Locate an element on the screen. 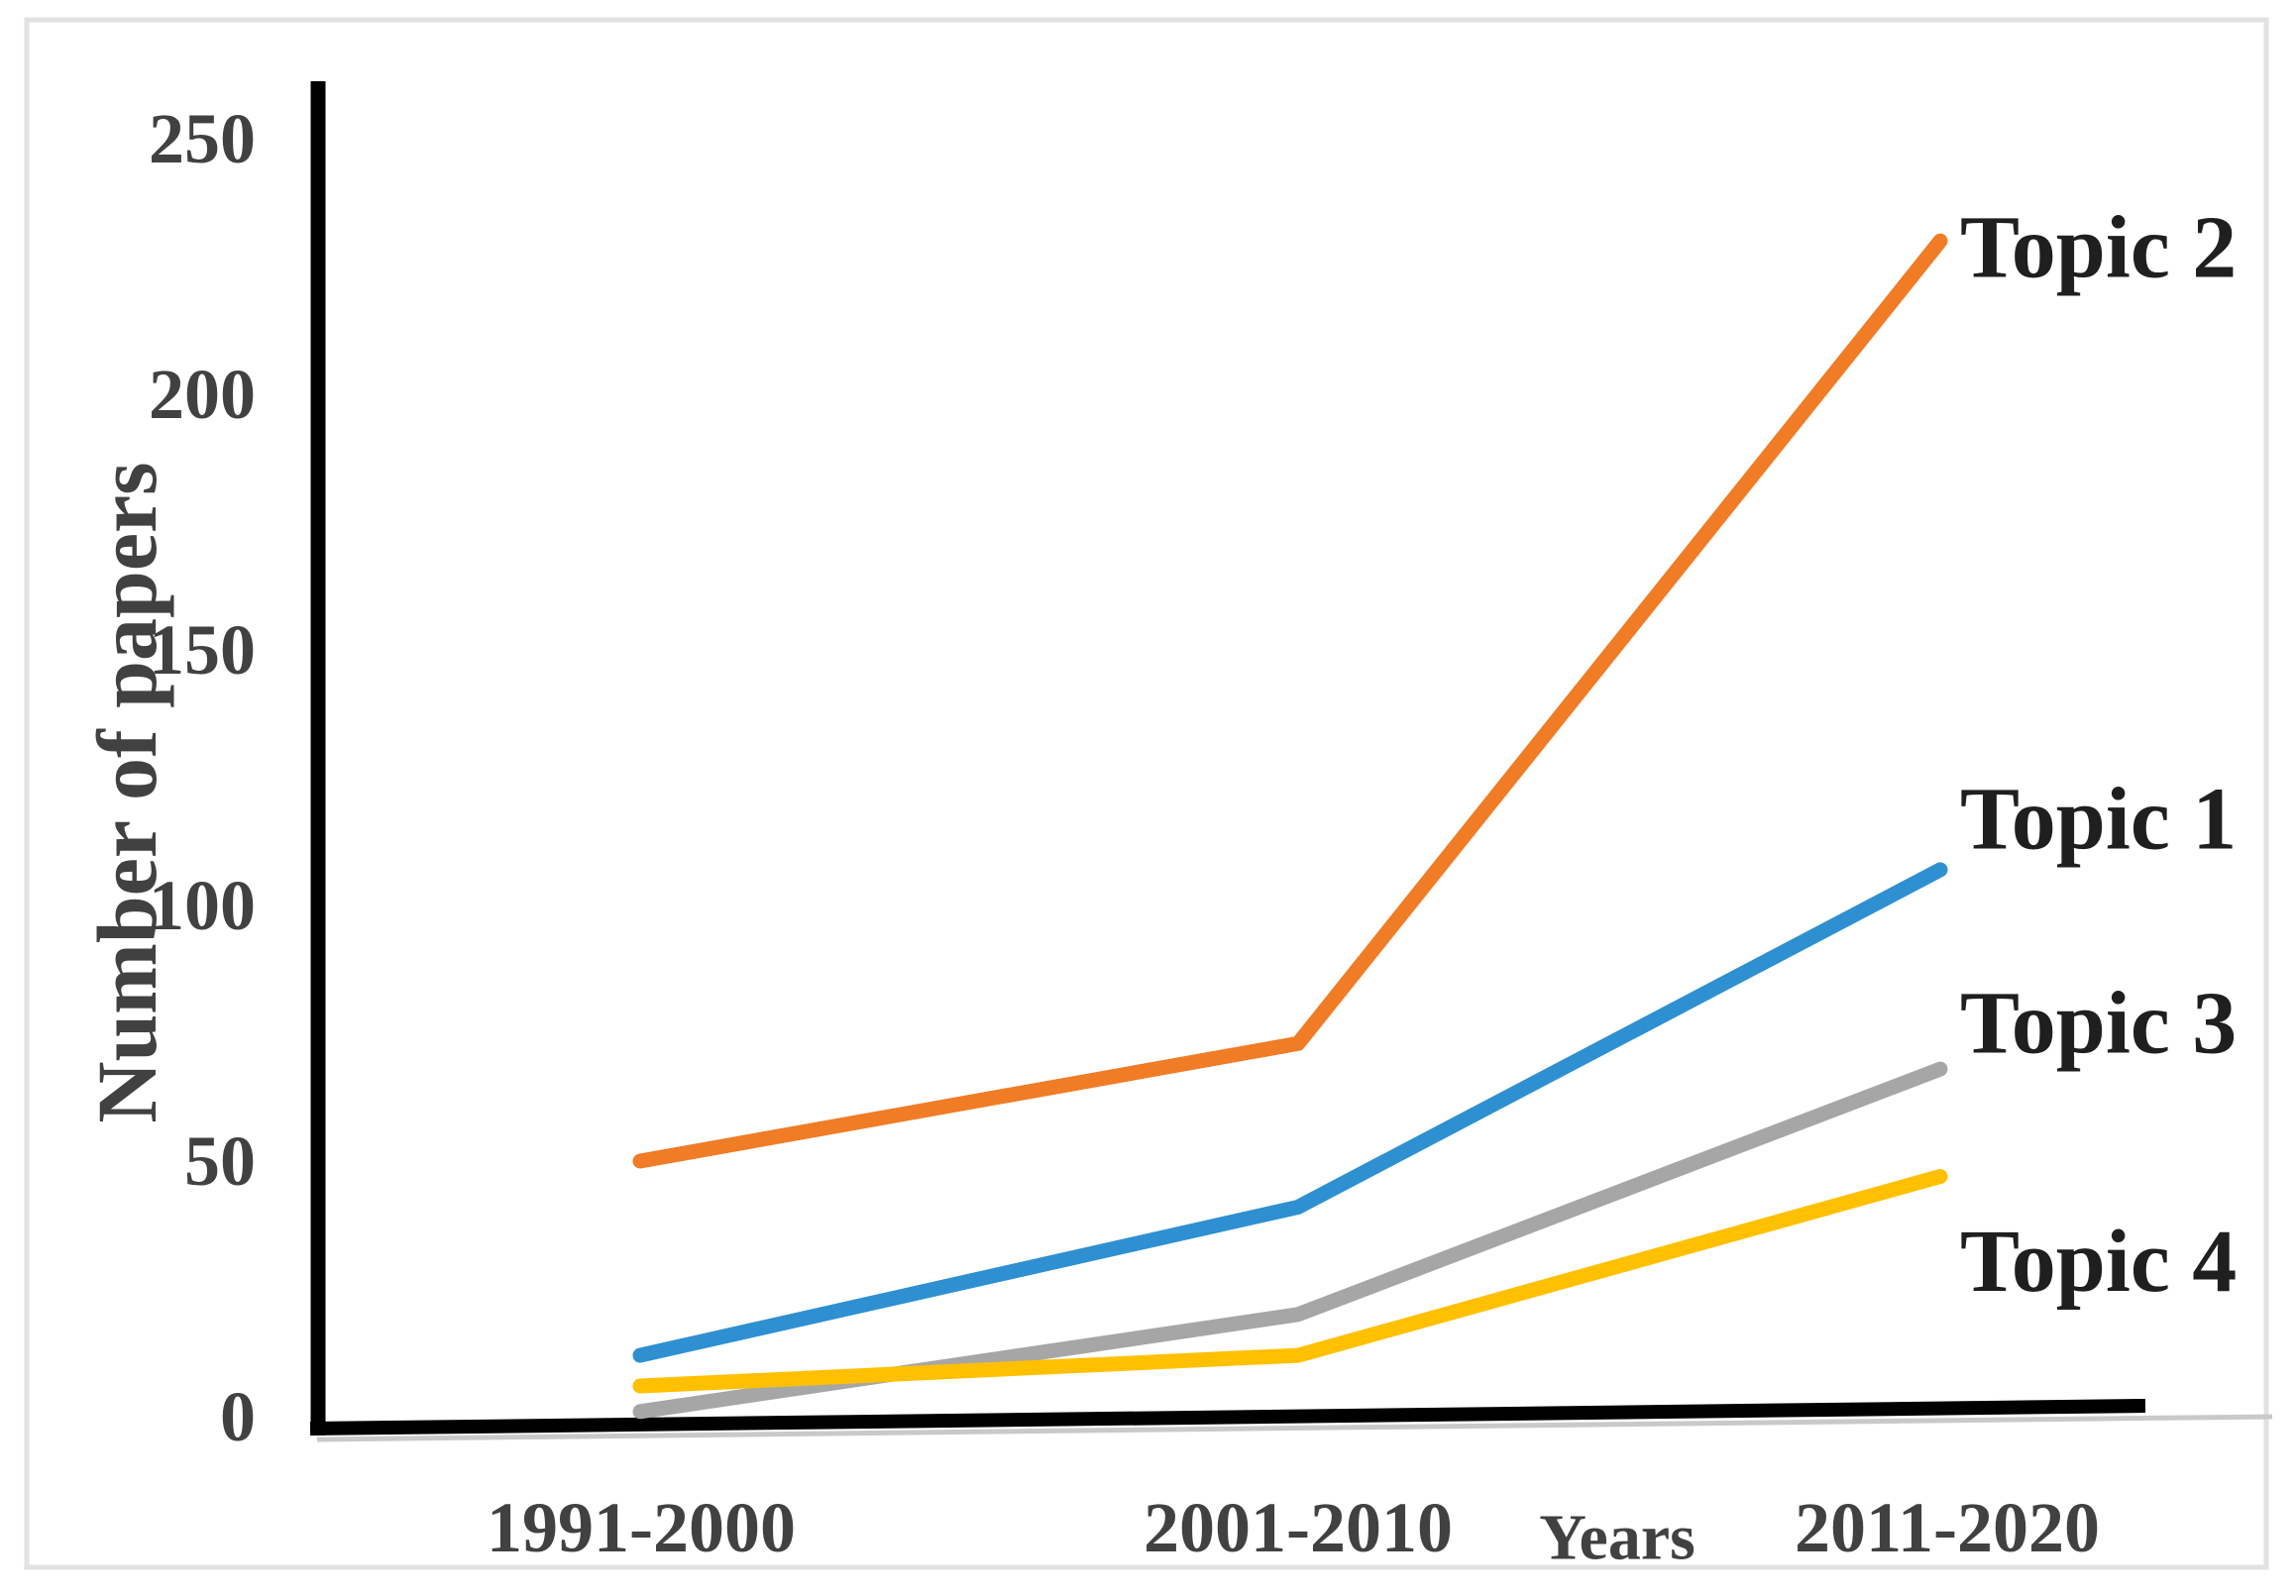  y-tick-label: 50 is located at coordinates (220, 1161).